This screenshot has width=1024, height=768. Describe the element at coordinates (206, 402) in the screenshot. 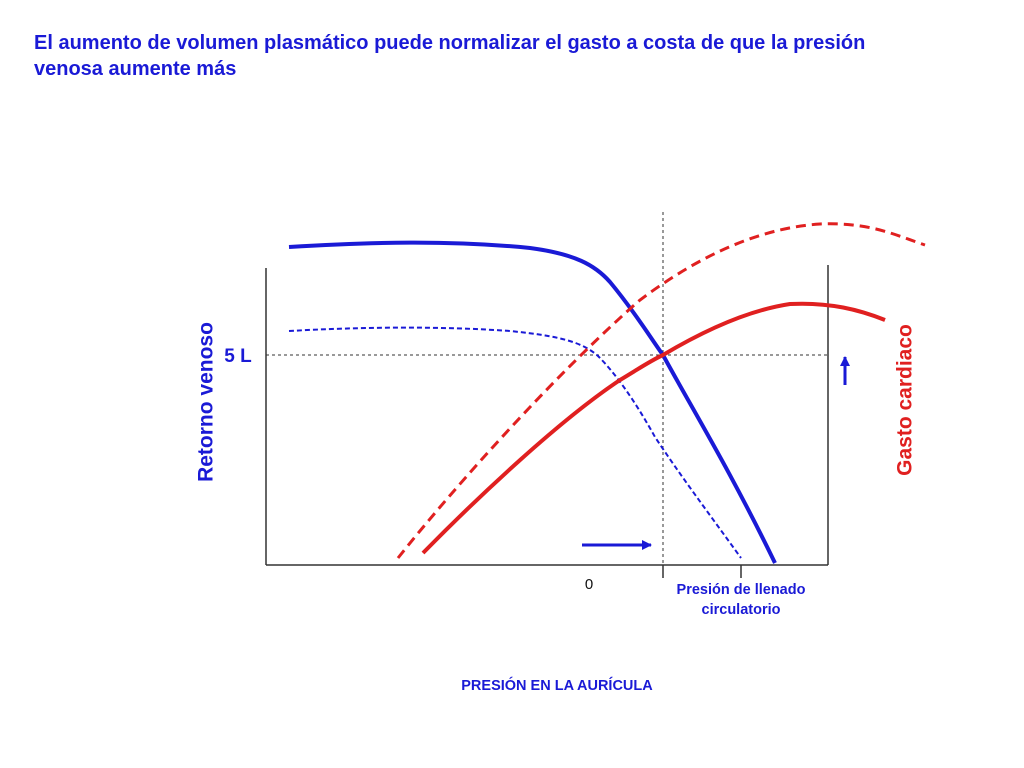

I see `left-axis-label: Retorno venoso` at that location.